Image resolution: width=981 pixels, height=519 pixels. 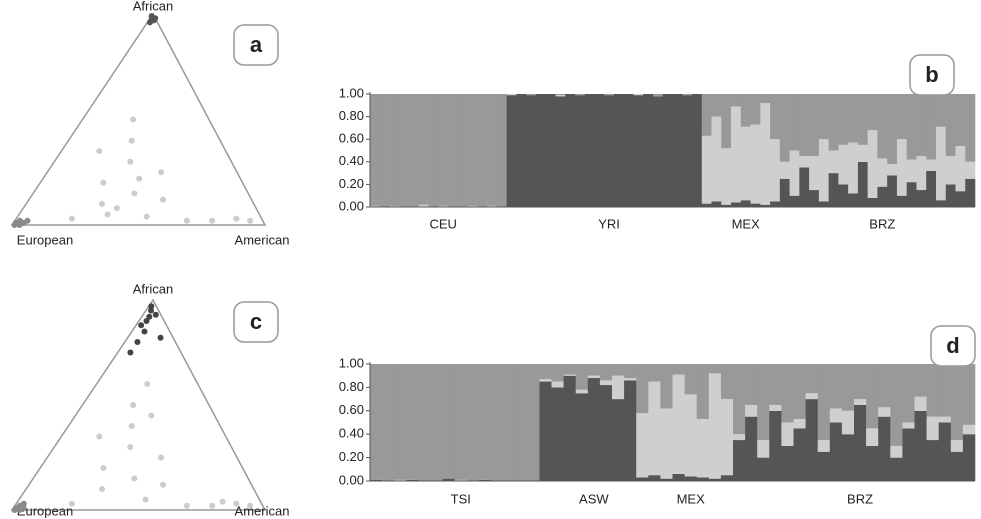 I want to click on panel-label: a, so click(x=256, y=44).